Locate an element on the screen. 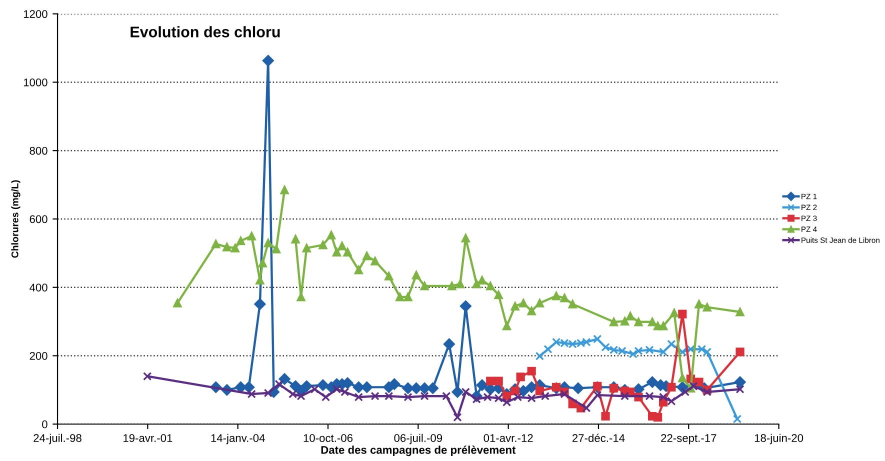 The image size is (885, 461). y-axis-title: Chlorures (mg/L) is located at coordinates (15, 219).